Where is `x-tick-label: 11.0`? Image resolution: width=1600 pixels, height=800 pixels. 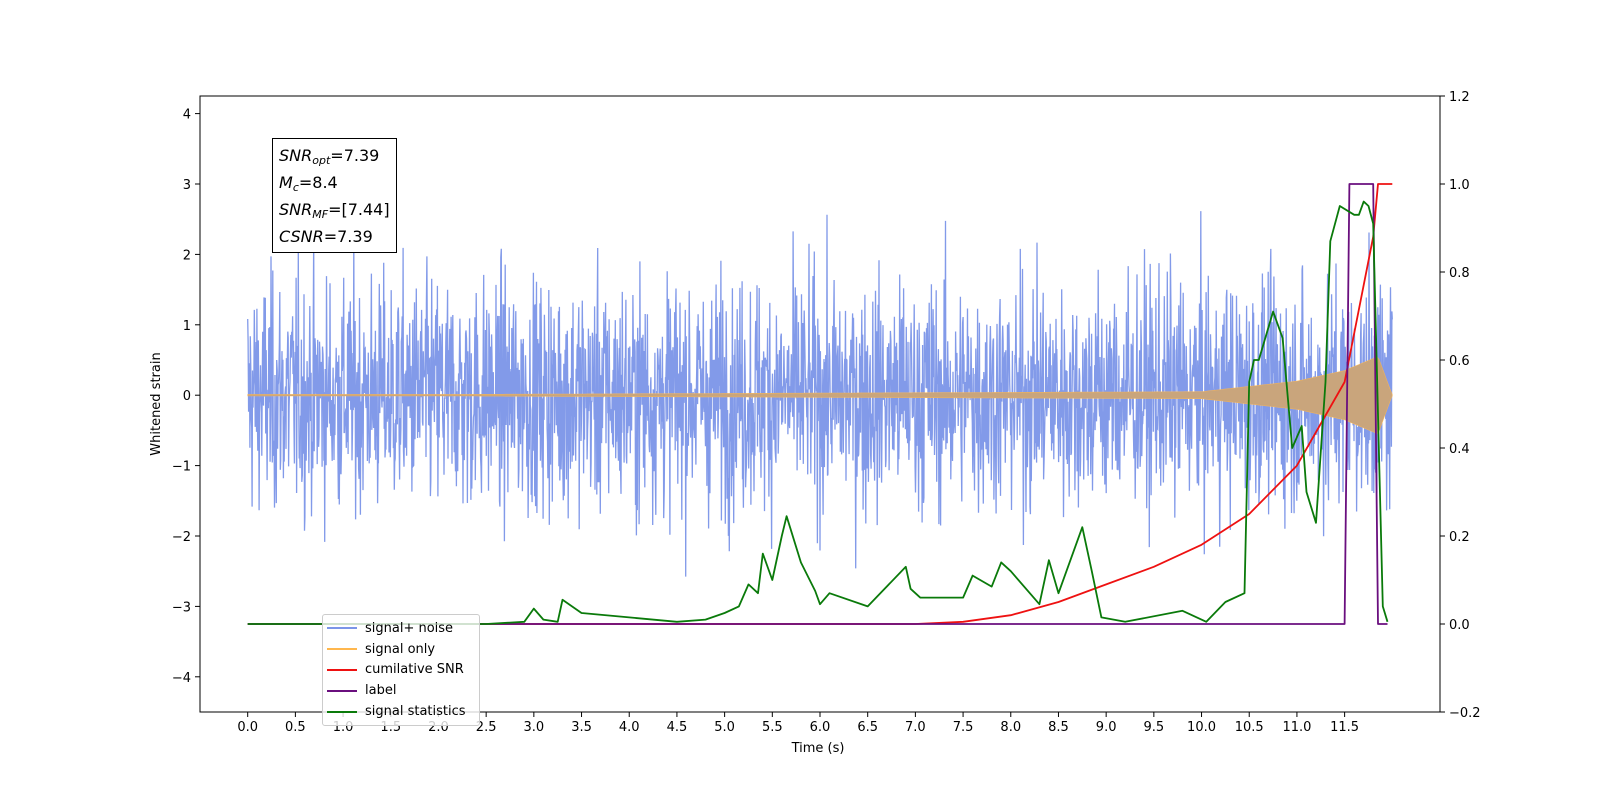 x-tick-label: 11.0 is located at coordinates (1296, 727).